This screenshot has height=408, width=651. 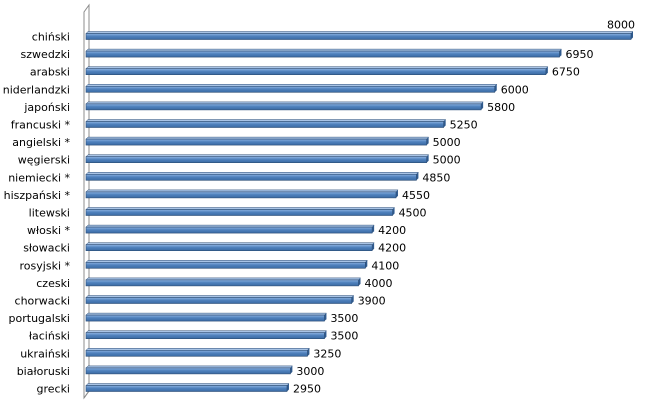 I want to click on category-label: szwedzki, so click(x=45, y=54).